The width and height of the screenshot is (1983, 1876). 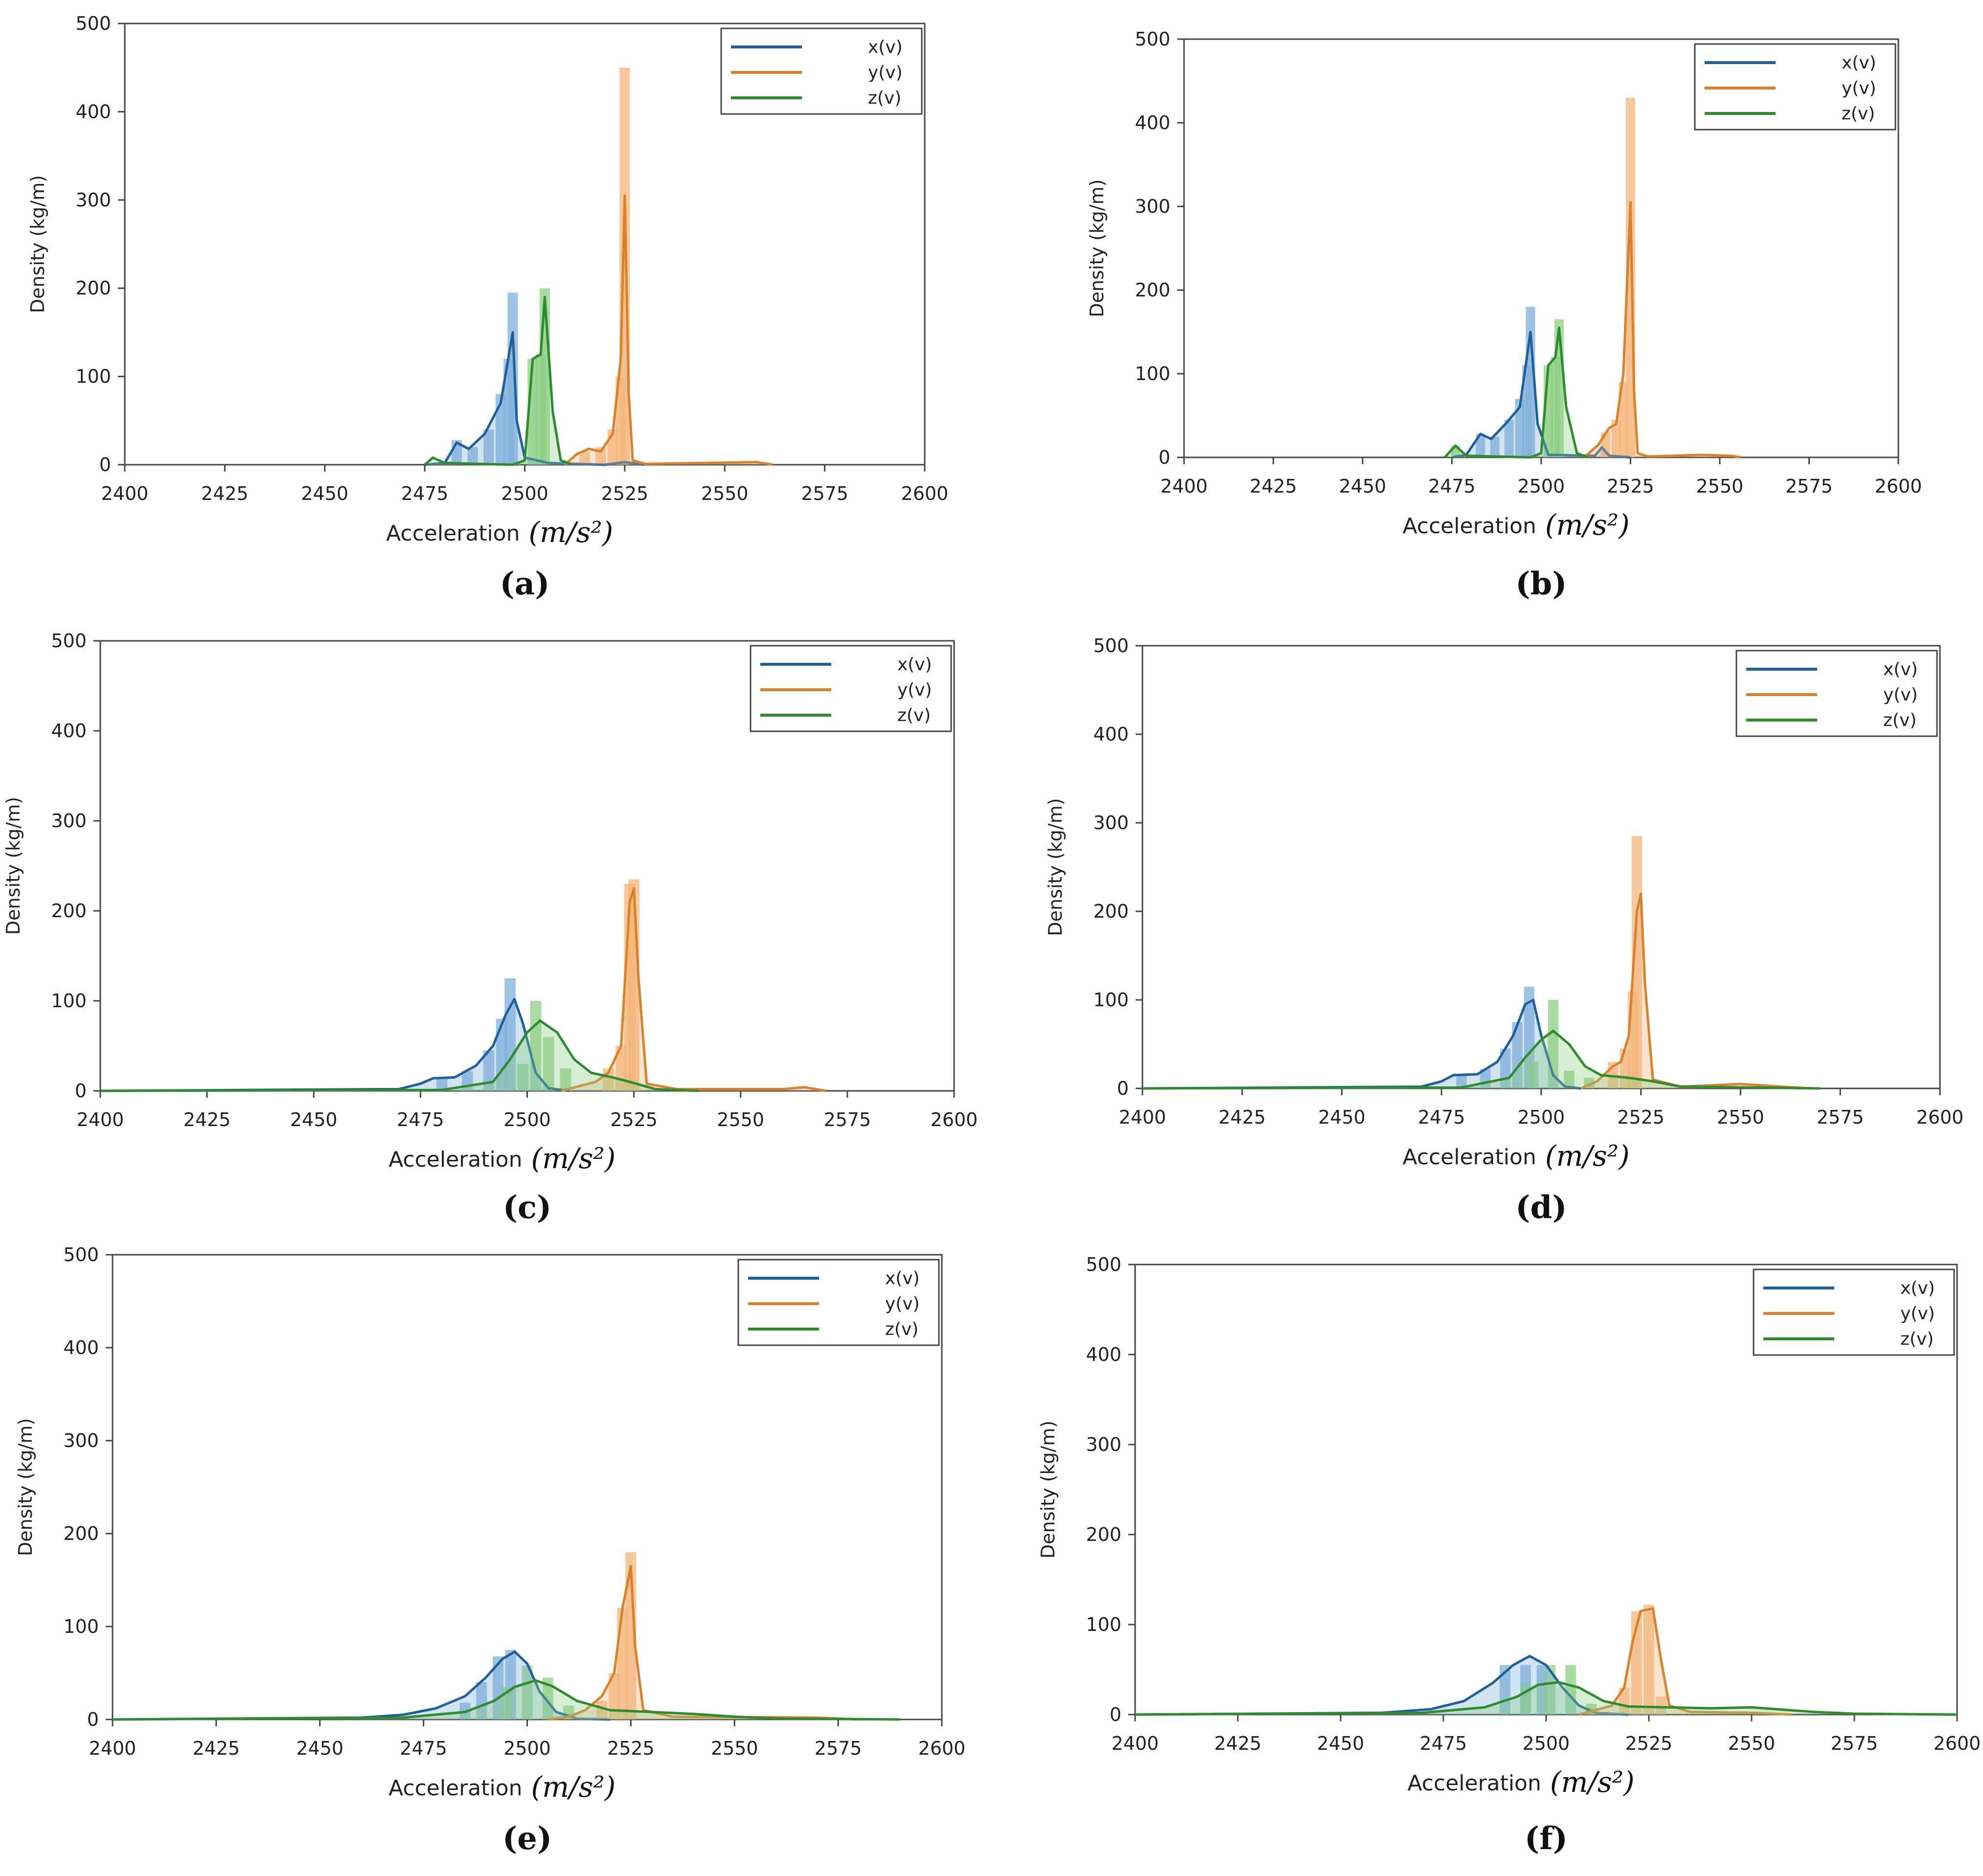 I want to click on x-tick-label: 2525, so click(x=1640, y=1118).